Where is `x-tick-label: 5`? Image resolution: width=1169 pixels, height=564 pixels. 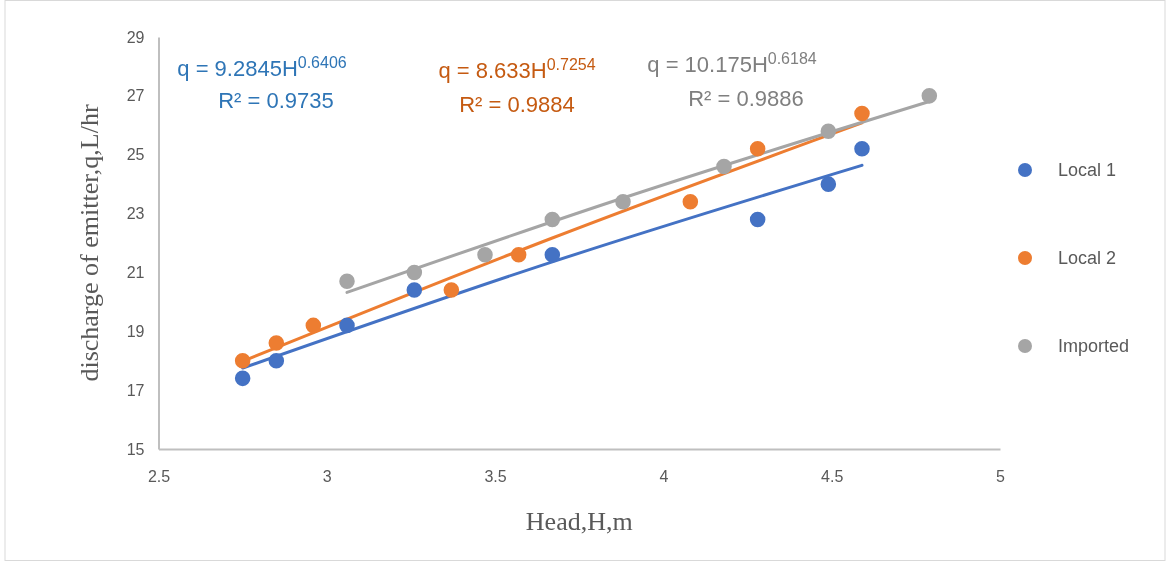 x-tick-label: 5 is located at coordinates (1001, 477).